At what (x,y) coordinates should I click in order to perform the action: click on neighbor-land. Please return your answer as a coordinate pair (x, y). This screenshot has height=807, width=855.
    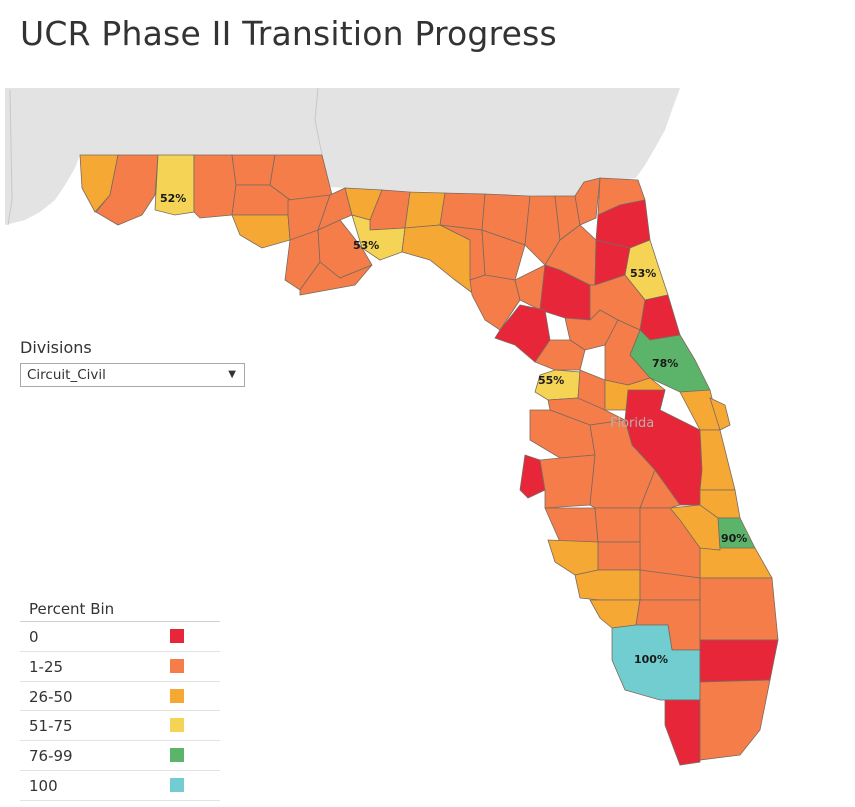
    Looking at the image, I should click on (342, 156).